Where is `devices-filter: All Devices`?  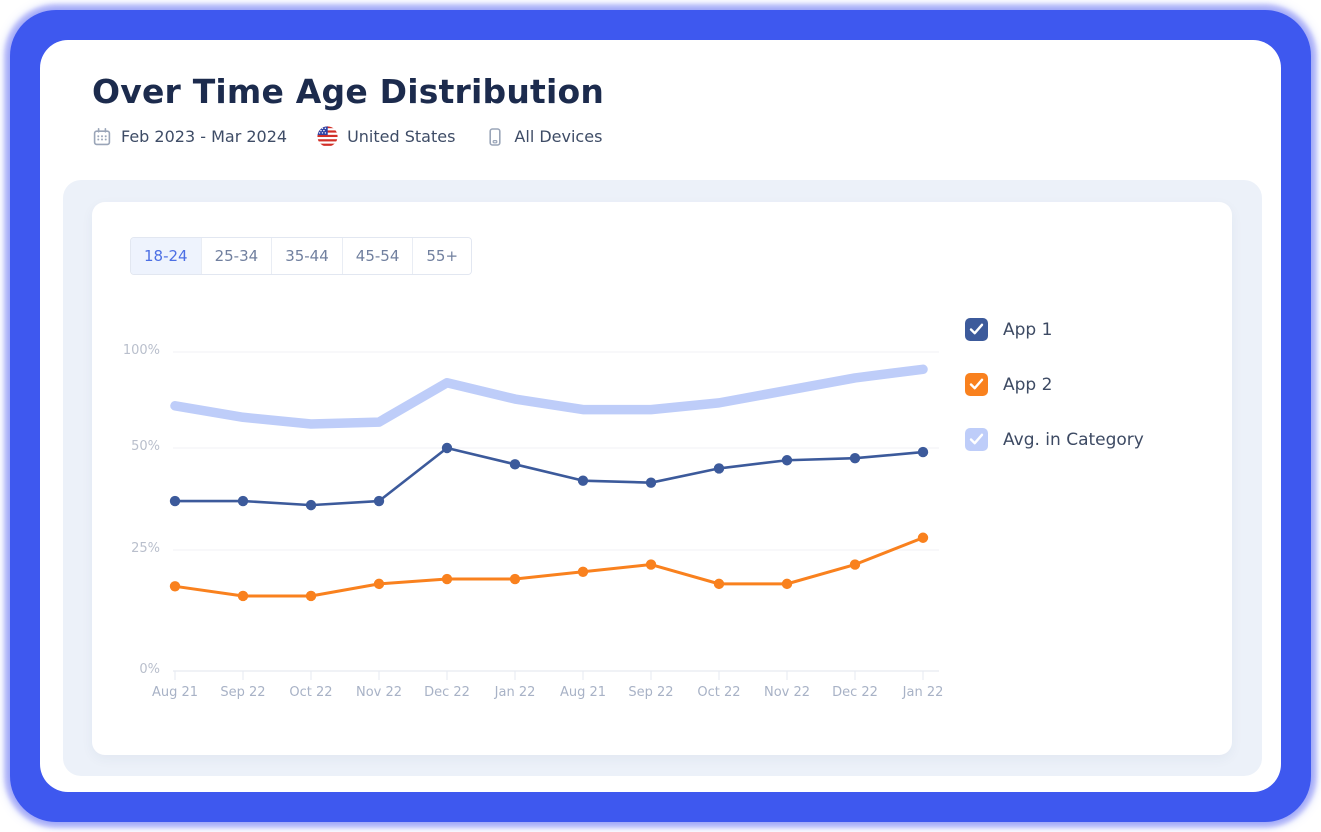 devices-filter: All Devices is located at coordinates (543, 137).